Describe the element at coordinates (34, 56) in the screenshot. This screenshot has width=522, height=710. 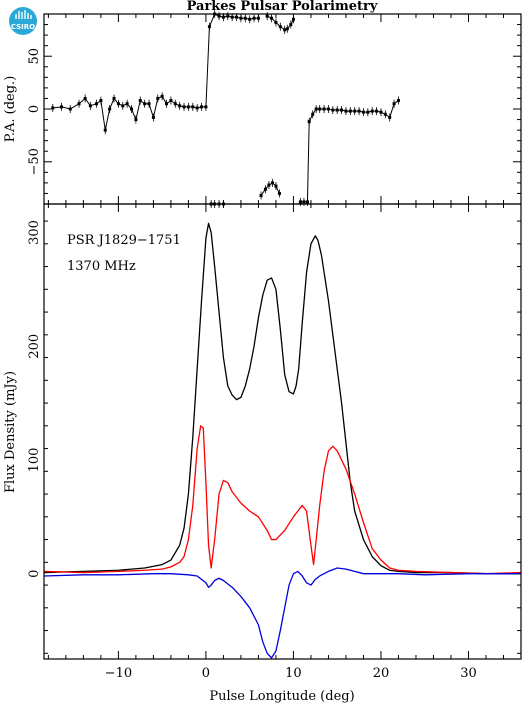
I see `pa-ytick-label: 50` at that location.